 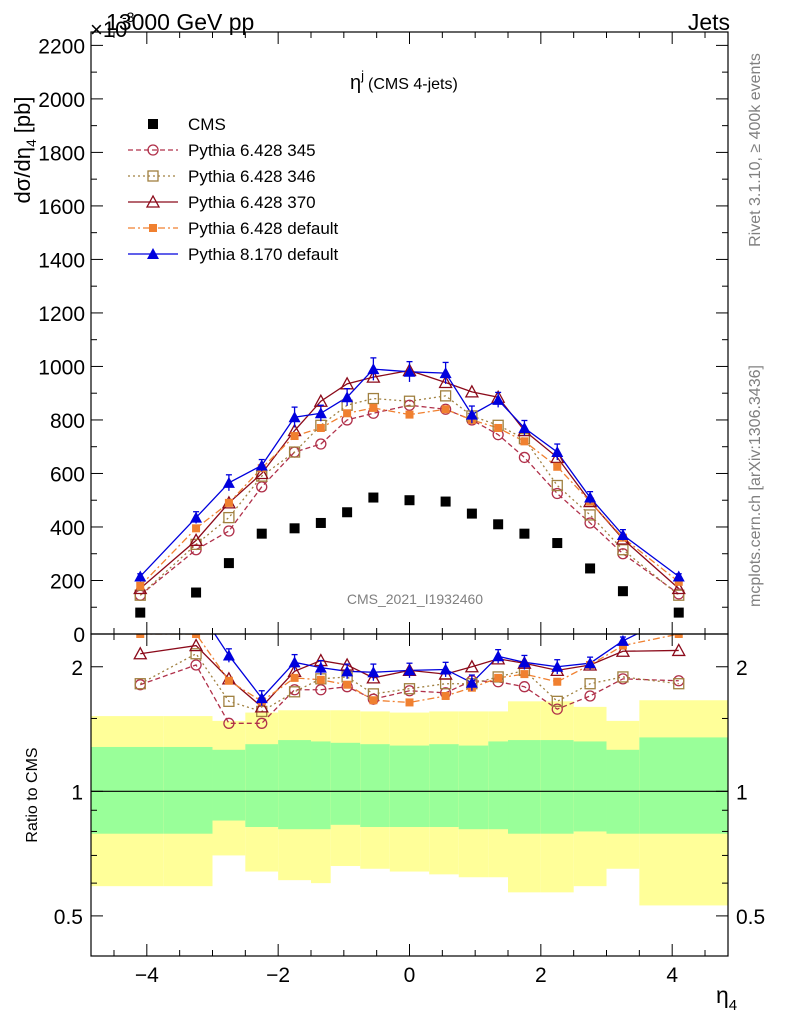 I want to click on main-ytick-label: 1000, so click(x=61, y=367).